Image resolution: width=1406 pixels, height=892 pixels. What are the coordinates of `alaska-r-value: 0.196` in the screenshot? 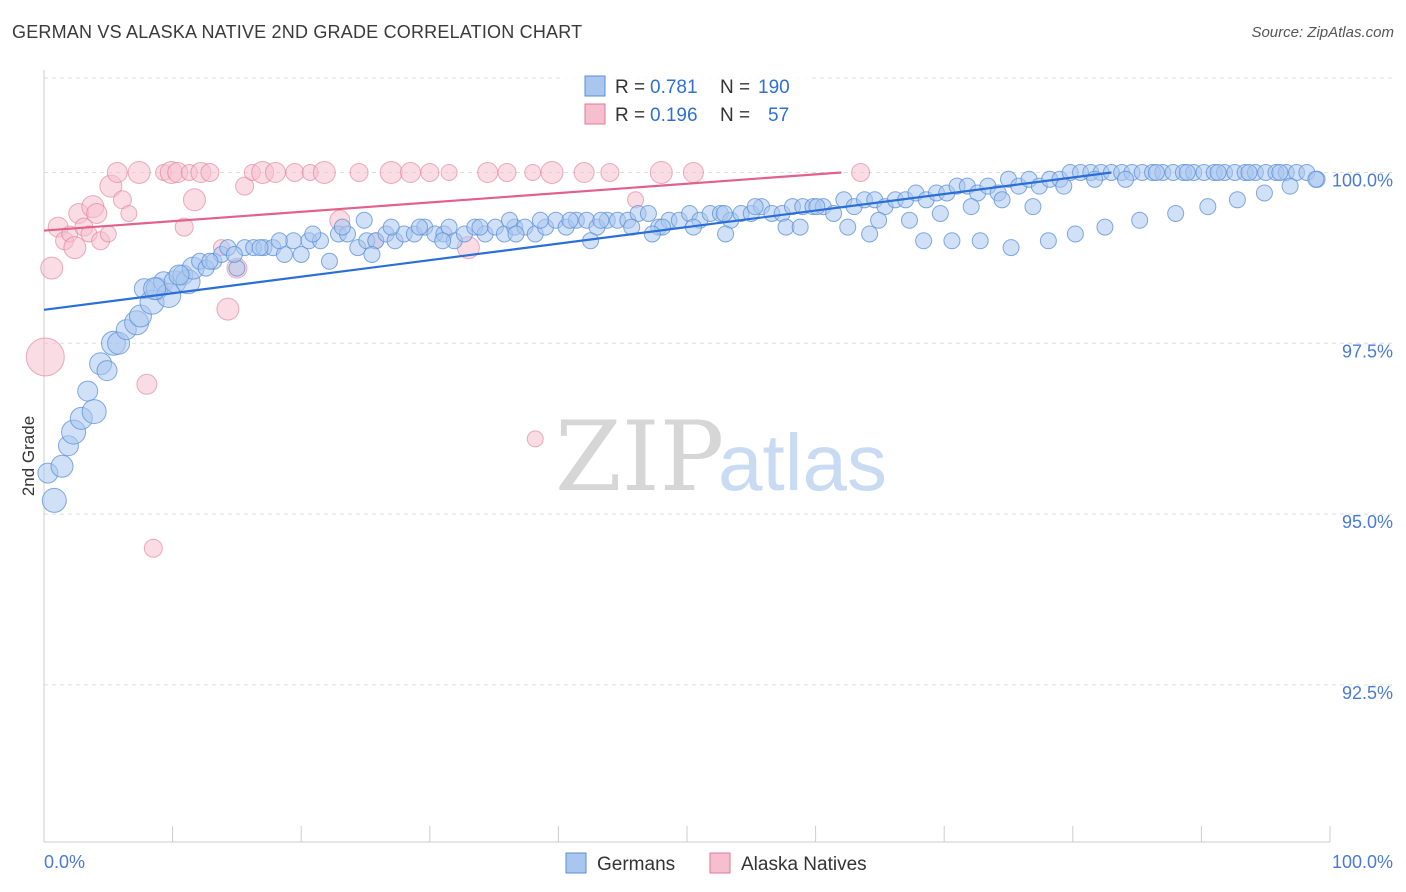 It's located at (674, 115).